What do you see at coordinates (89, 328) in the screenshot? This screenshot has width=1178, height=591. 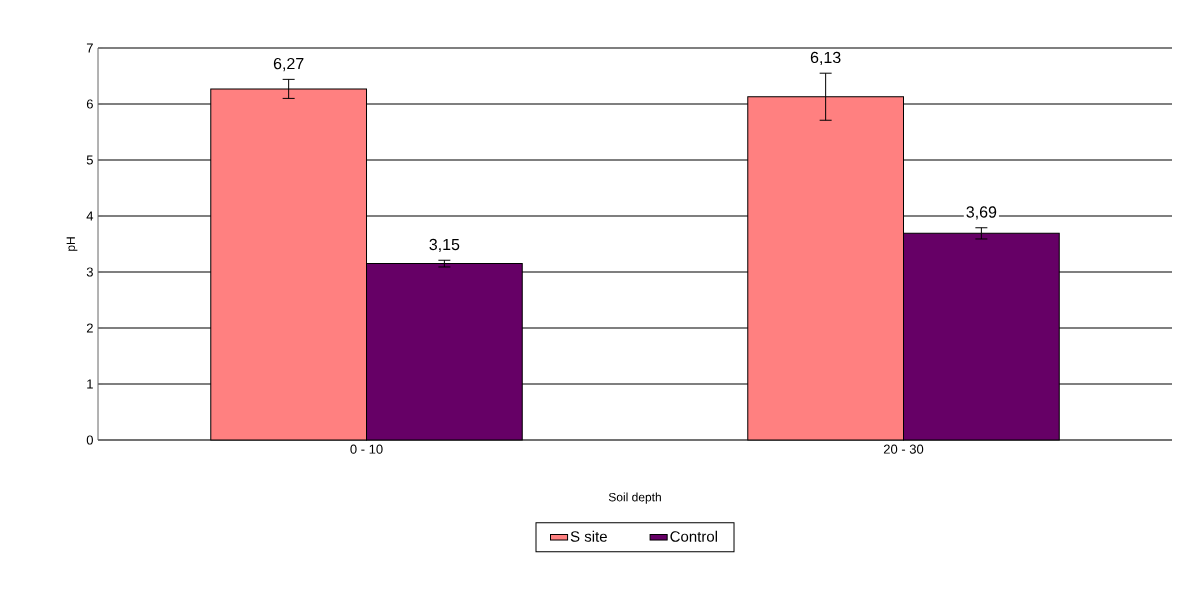 I see `y-tick-label: 2` at bounding box center [89, 328].